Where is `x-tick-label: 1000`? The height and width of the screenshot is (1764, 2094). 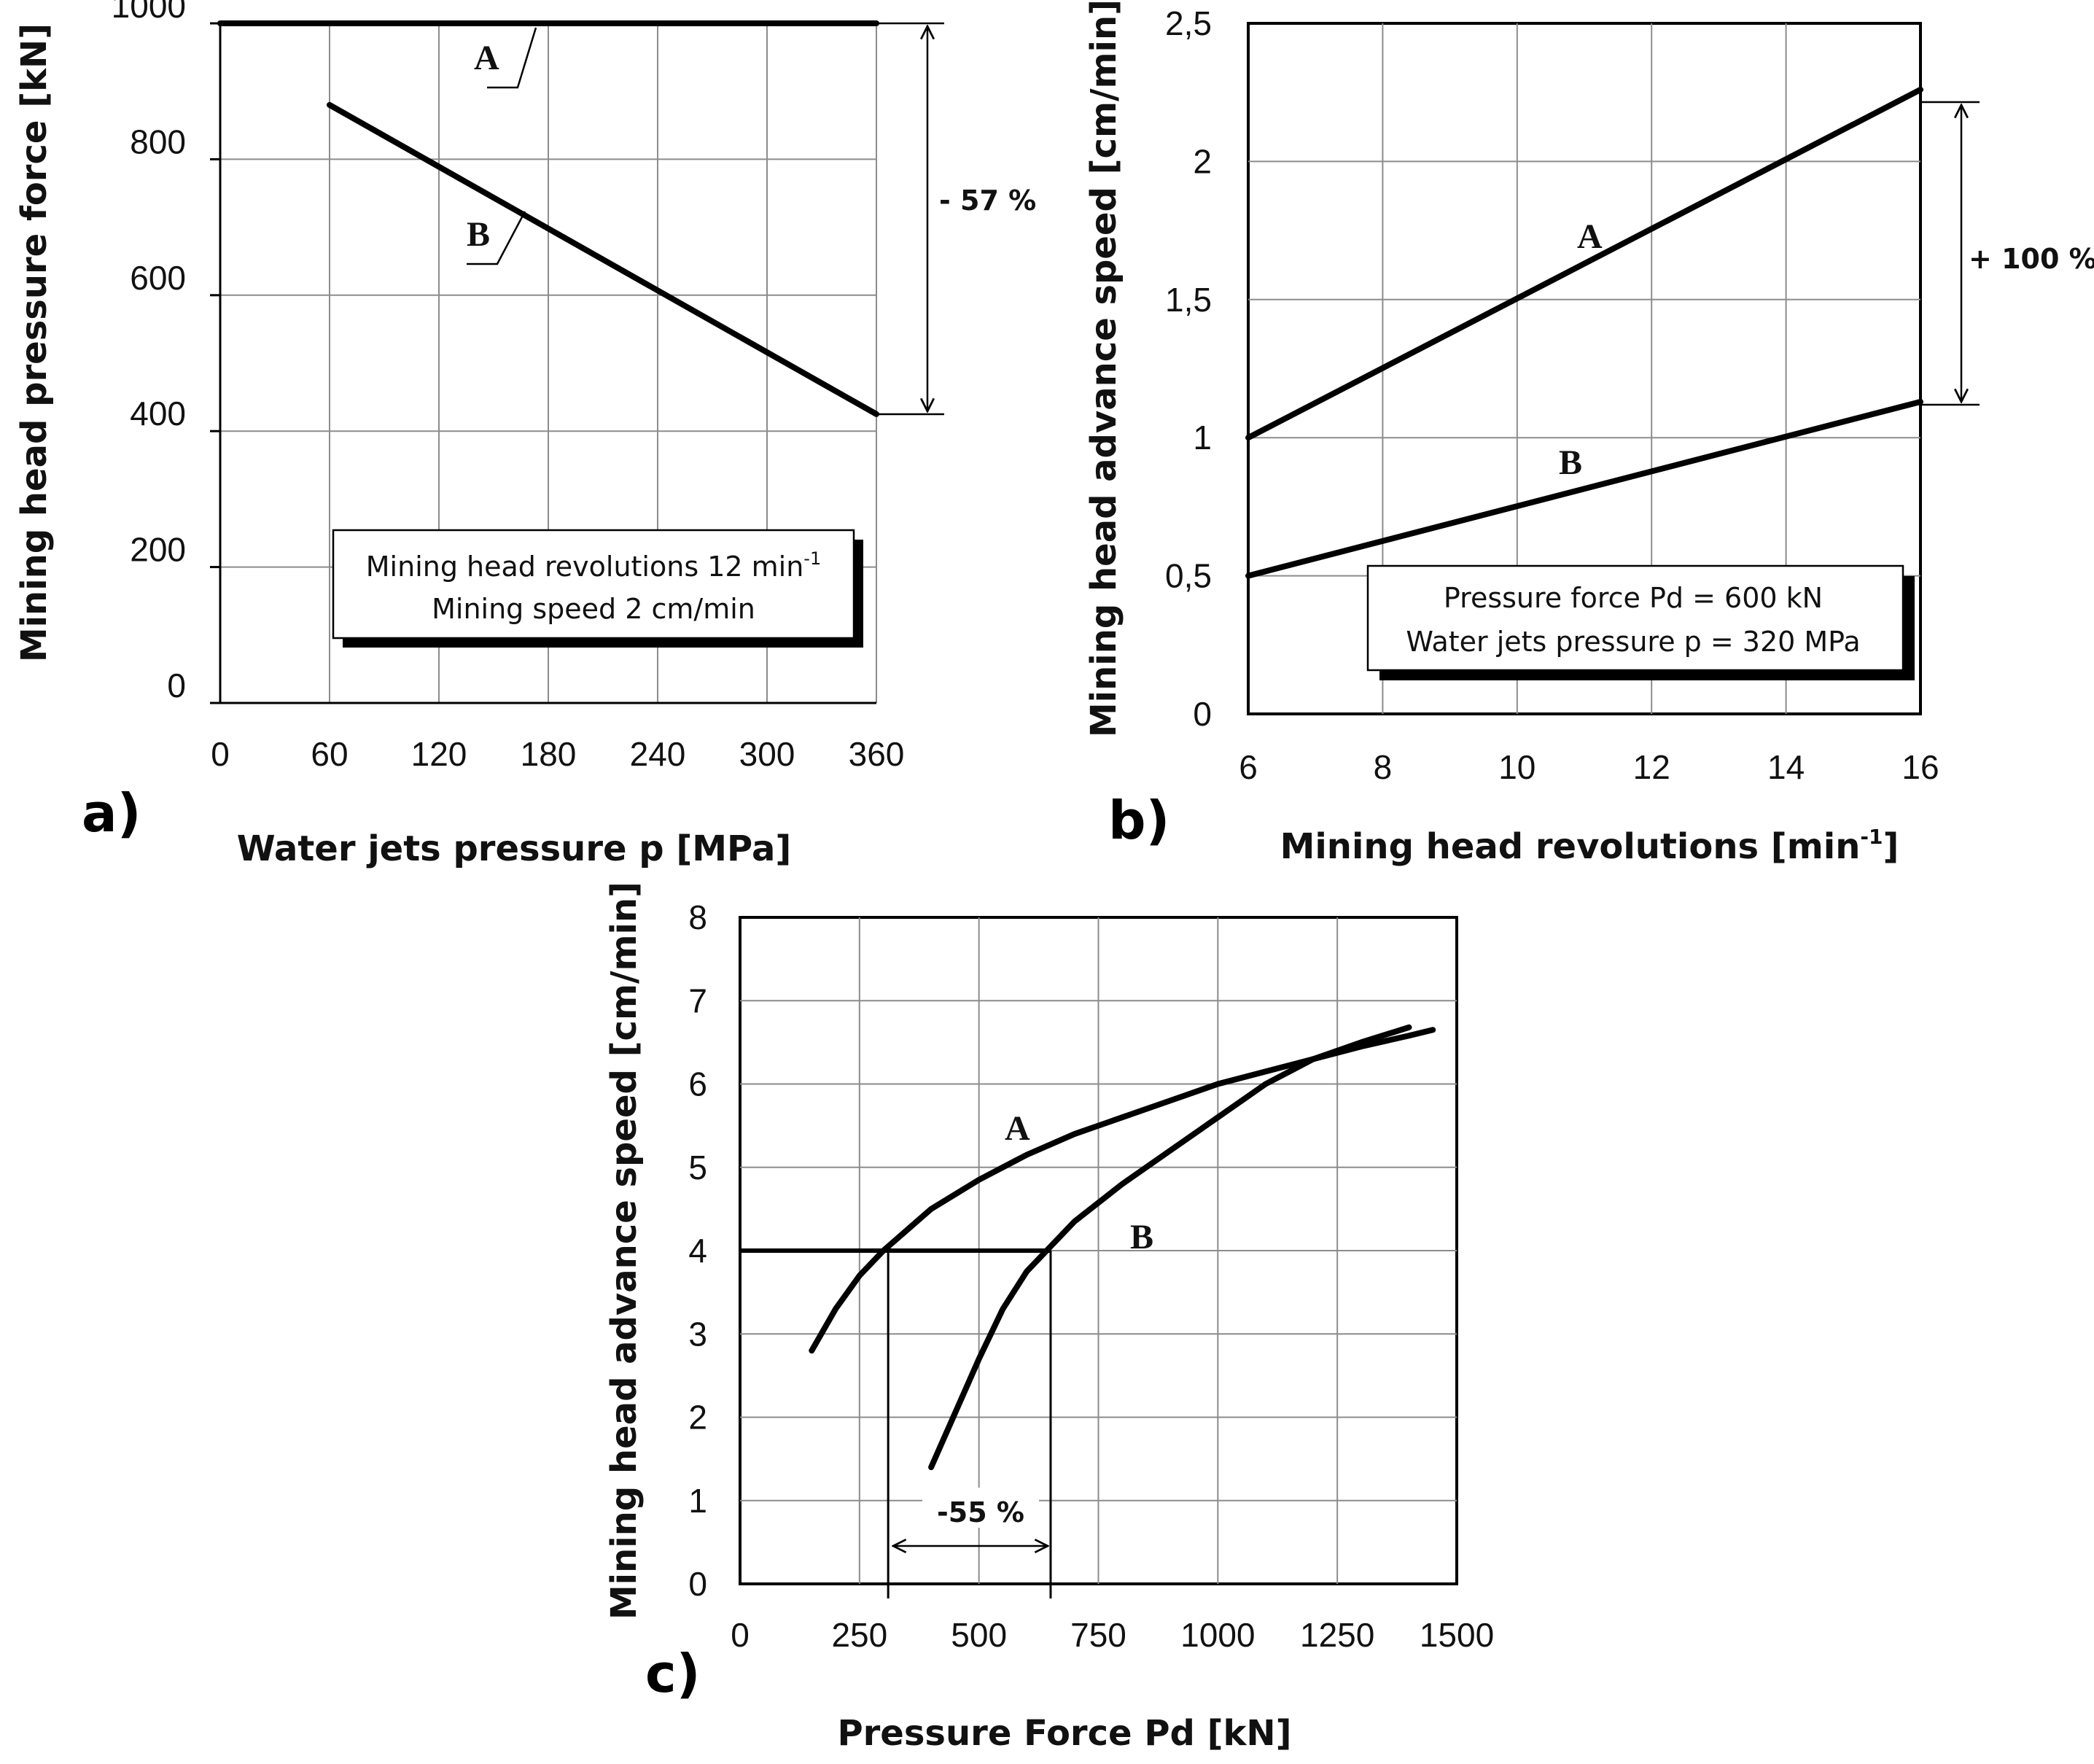 x-tick-label: 1000 is located at coordinates (1217, 1635).